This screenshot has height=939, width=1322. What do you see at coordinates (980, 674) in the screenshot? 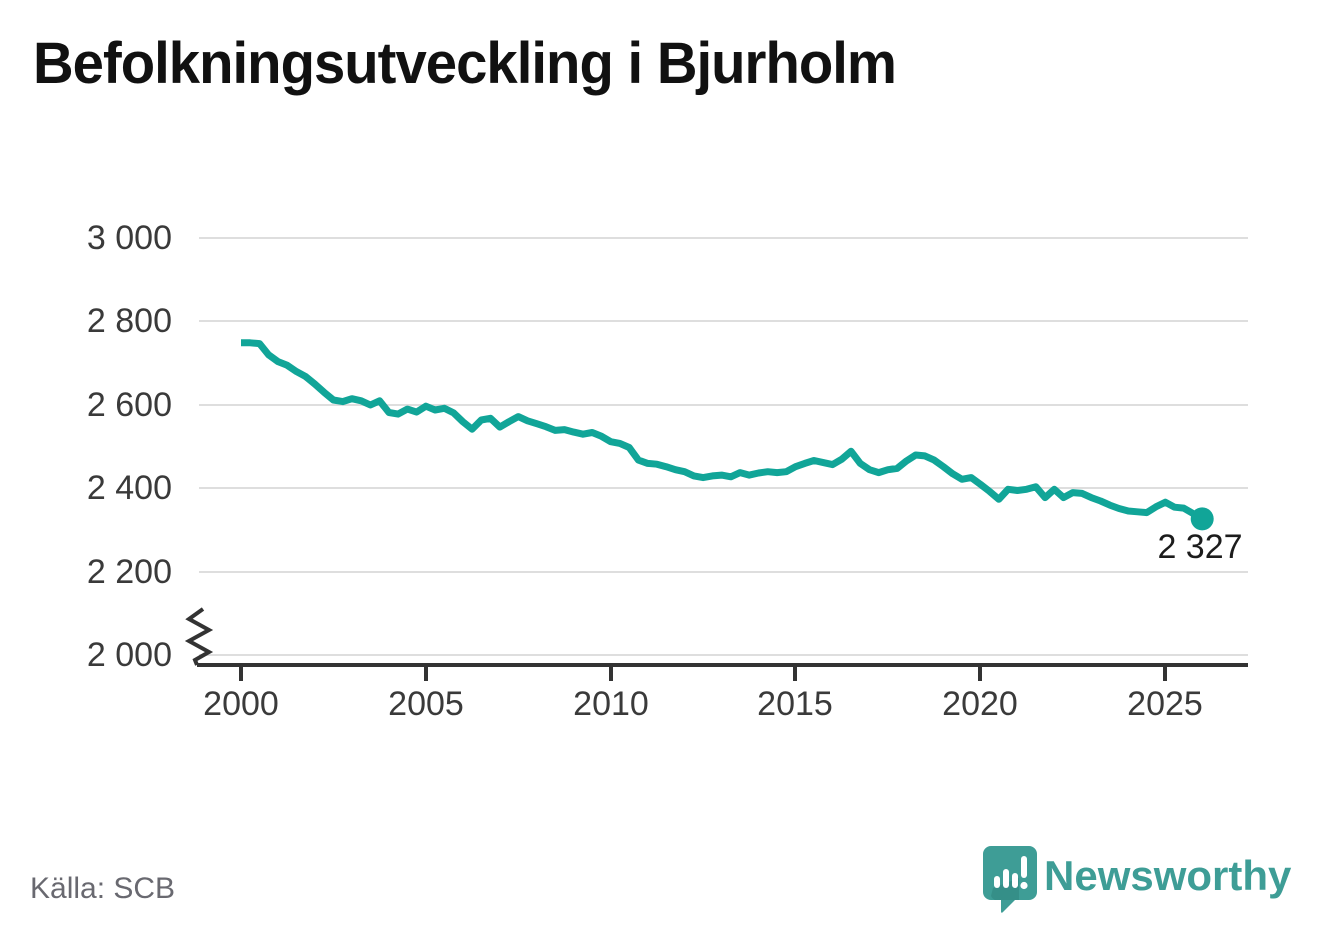
I see `x-tick-2020` at bounding box center [980, 674].